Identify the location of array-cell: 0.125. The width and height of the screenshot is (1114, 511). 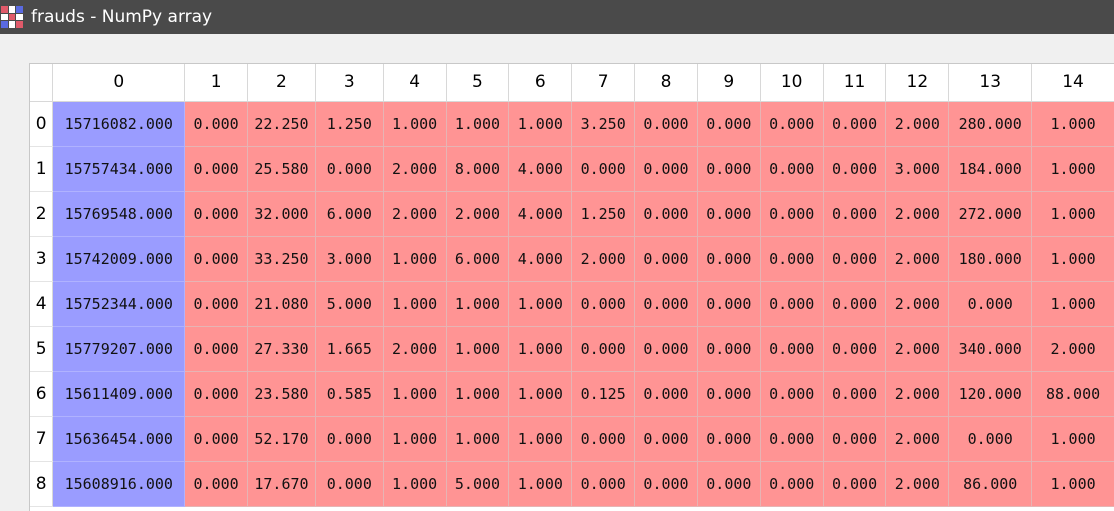
(603, 394).